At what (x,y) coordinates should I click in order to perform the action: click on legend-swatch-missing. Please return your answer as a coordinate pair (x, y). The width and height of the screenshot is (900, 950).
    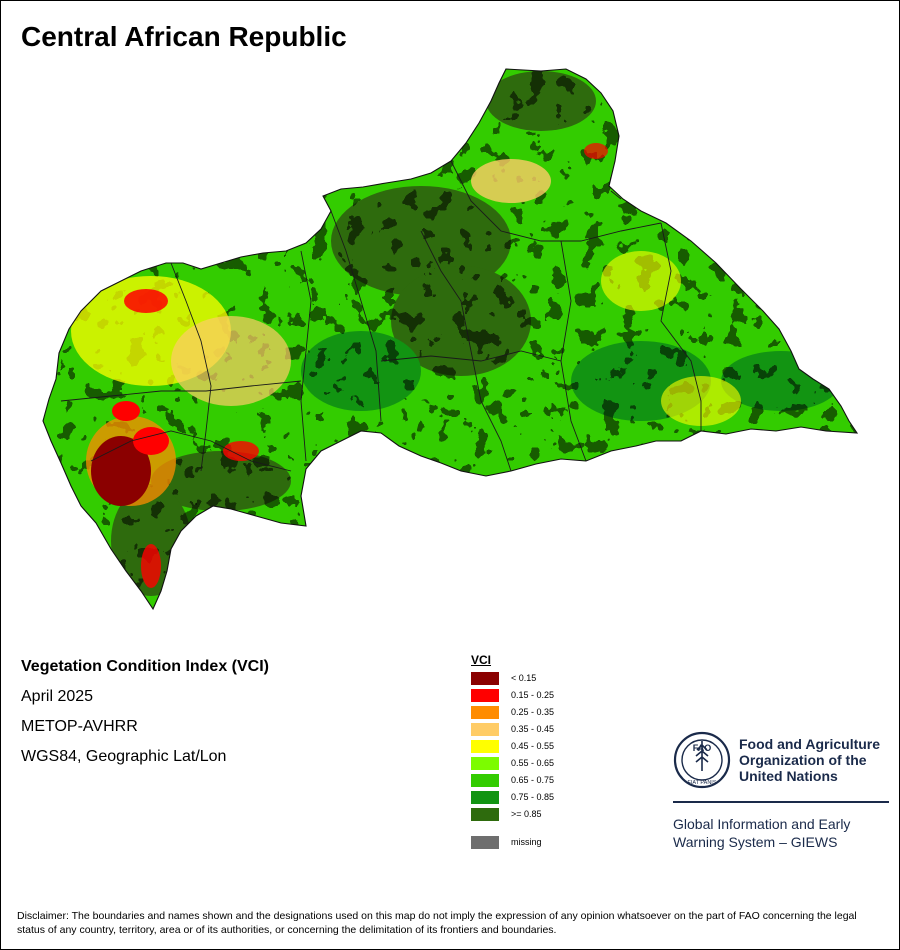
    Looking at the image, I should click on (485, 842).